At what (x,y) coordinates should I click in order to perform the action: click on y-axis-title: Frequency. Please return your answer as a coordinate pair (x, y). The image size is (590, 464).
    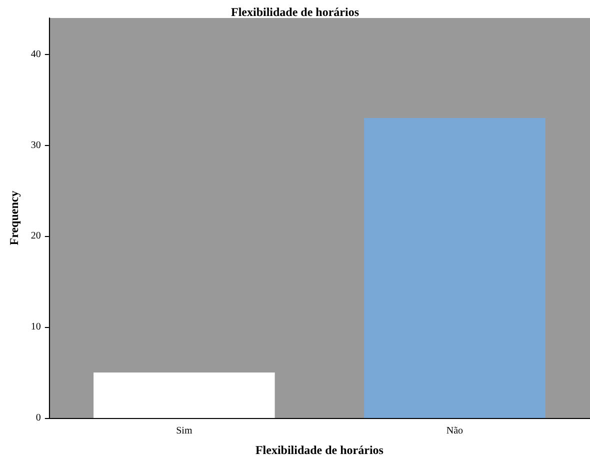
    Looking at the image, I should click on (14, 218).